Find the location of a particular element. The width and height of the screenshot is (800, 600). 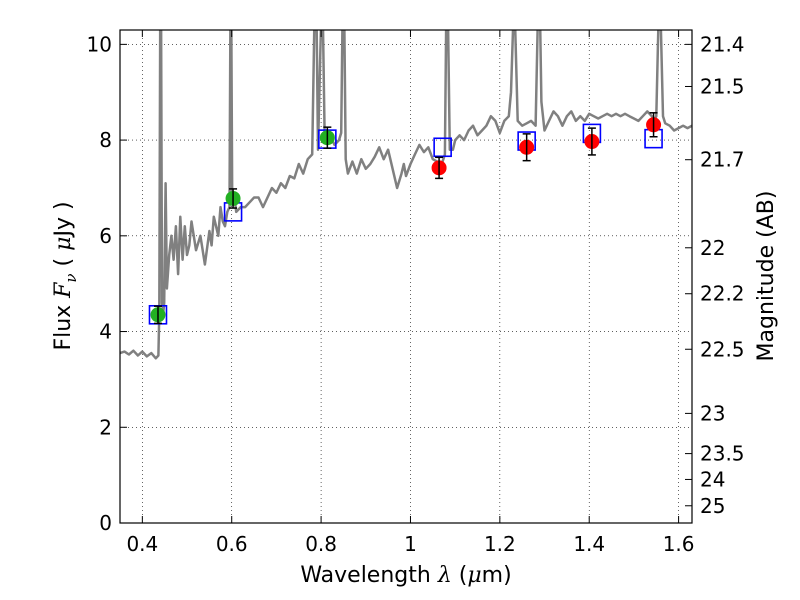

y-tick-label: 0 is located at coordinates (105, 523).